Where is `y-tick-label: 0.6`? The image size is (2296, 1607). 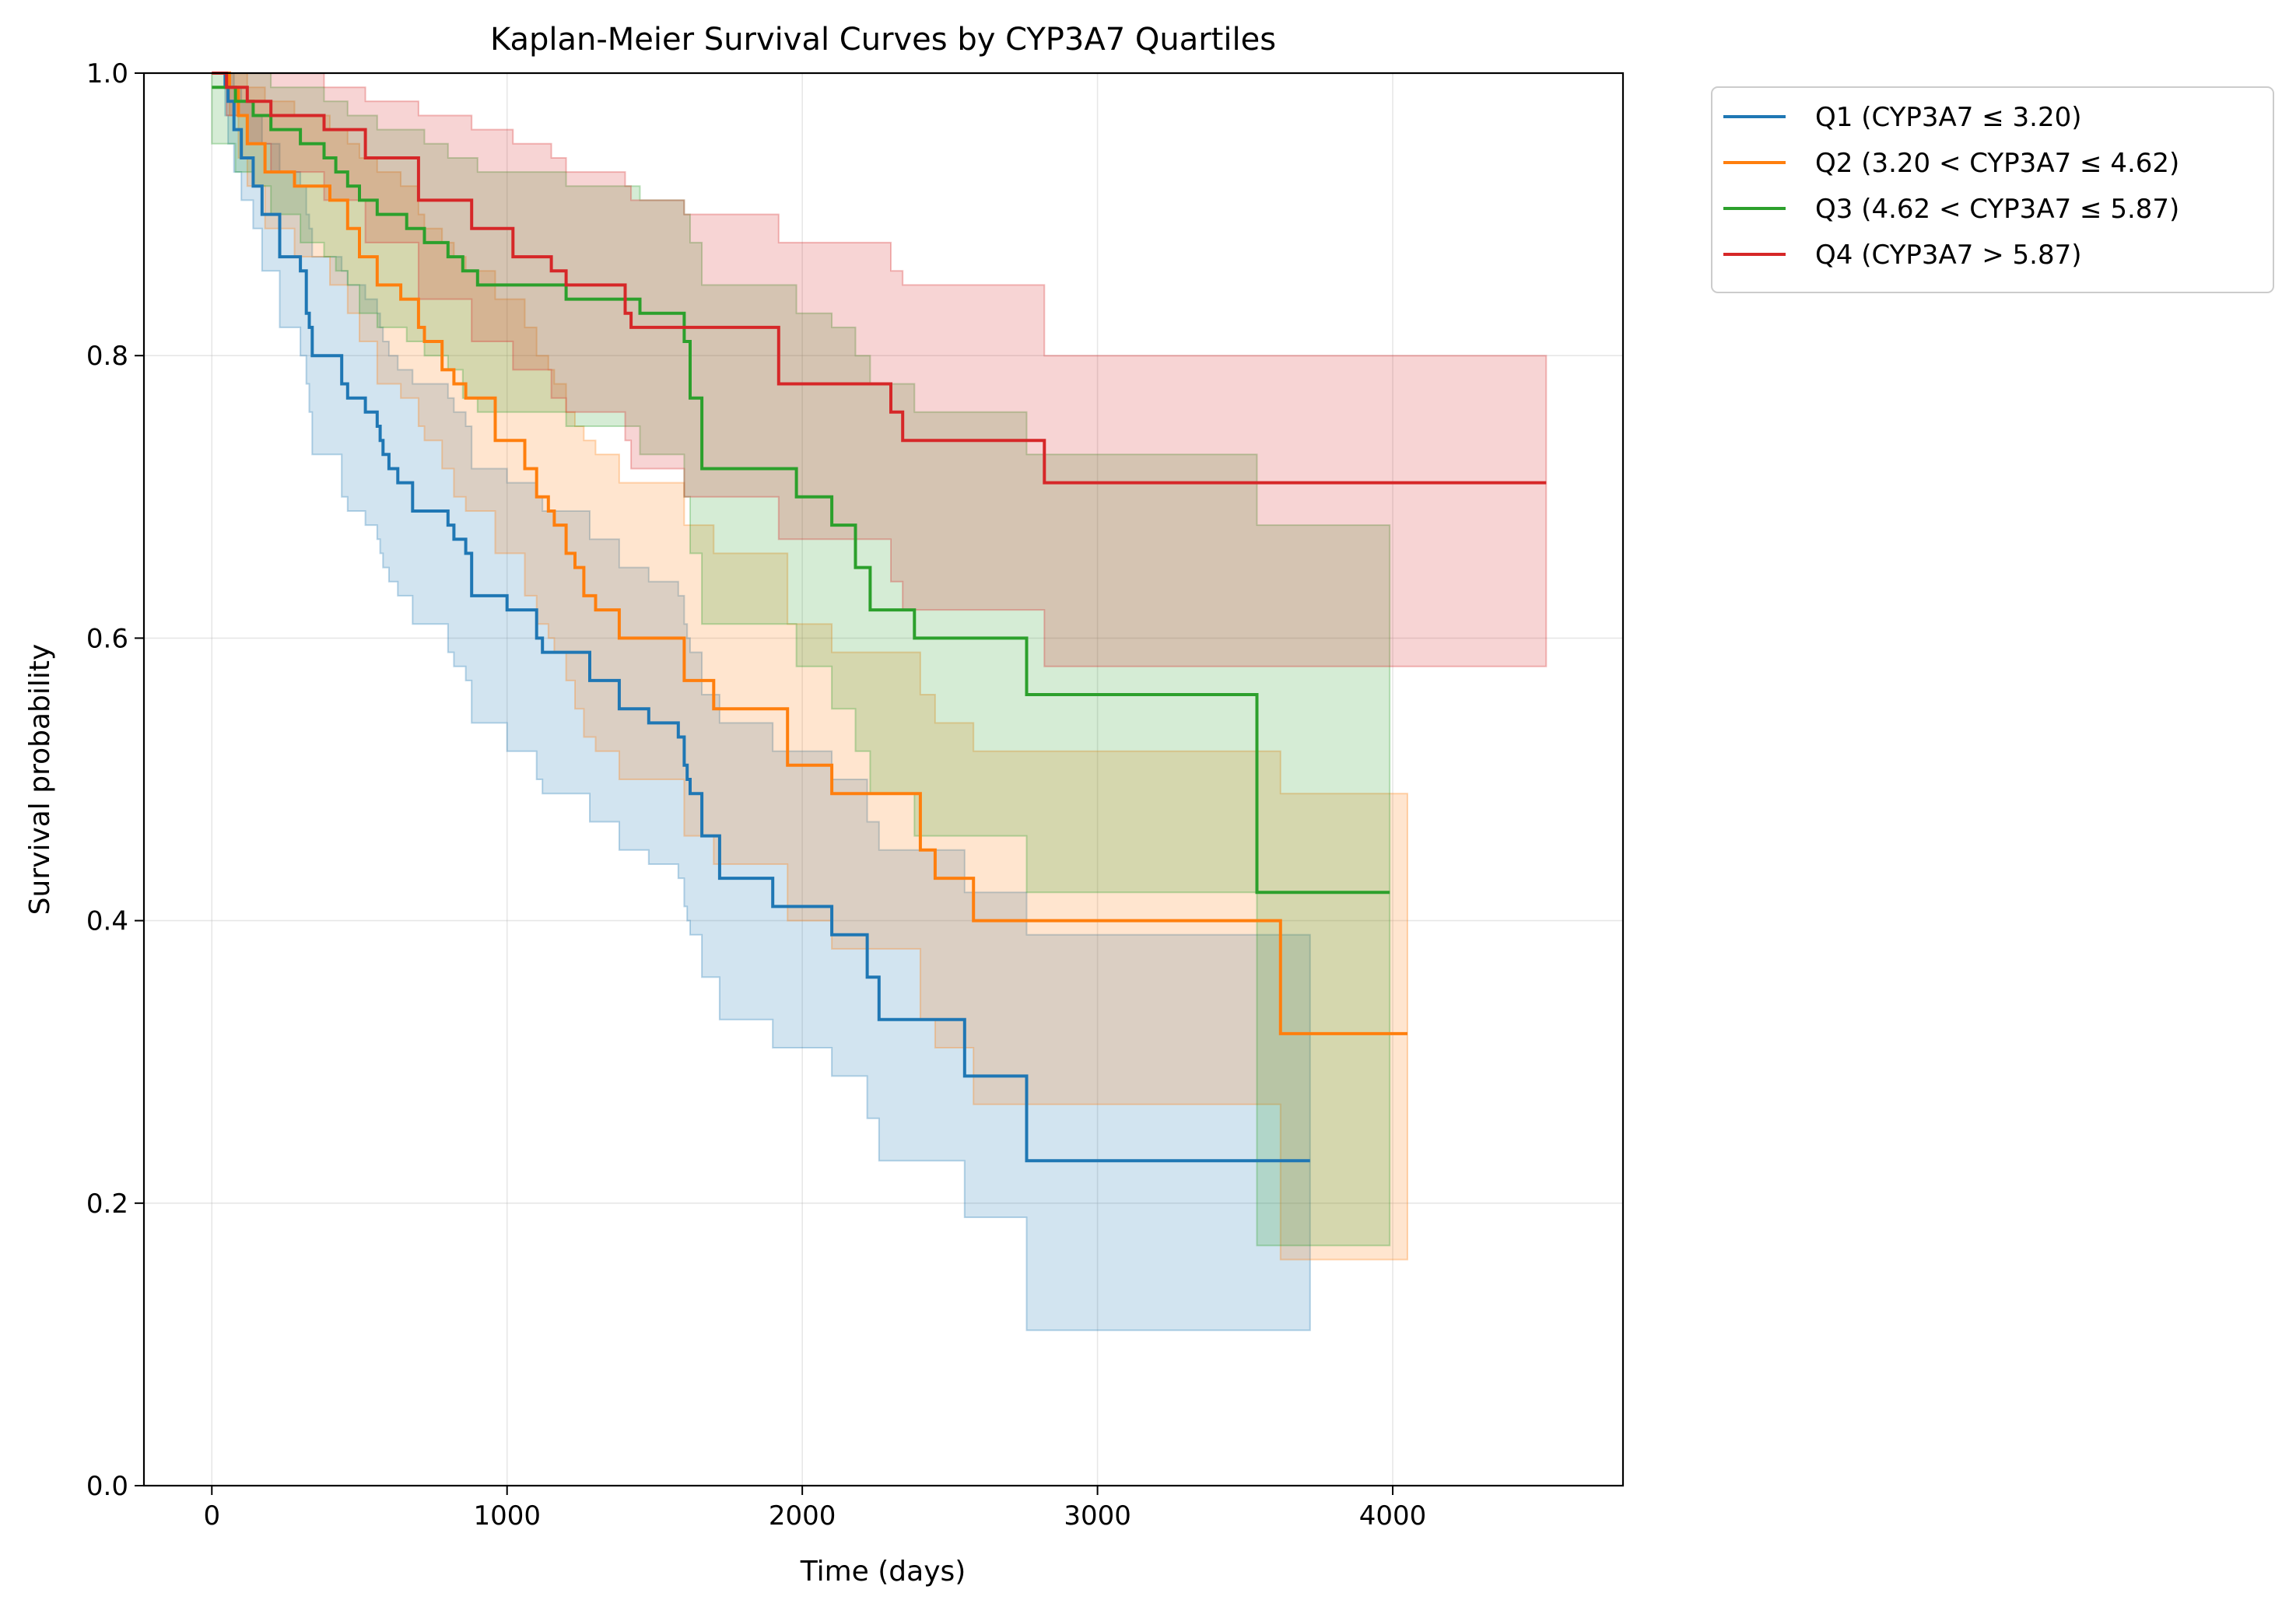
y-tick-label: 0.6 is located at coordinates (107, 638).